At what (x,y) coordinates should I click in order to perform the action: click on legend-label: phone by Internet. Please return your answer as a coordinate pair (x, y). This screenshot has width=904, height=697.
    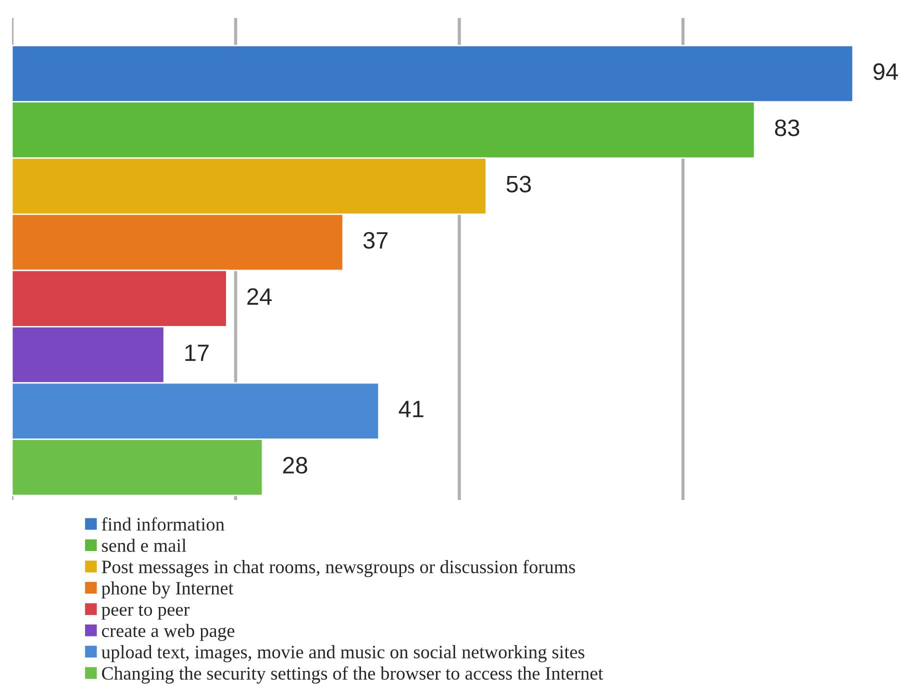
    Looking at the image, I should click on (168, 589).